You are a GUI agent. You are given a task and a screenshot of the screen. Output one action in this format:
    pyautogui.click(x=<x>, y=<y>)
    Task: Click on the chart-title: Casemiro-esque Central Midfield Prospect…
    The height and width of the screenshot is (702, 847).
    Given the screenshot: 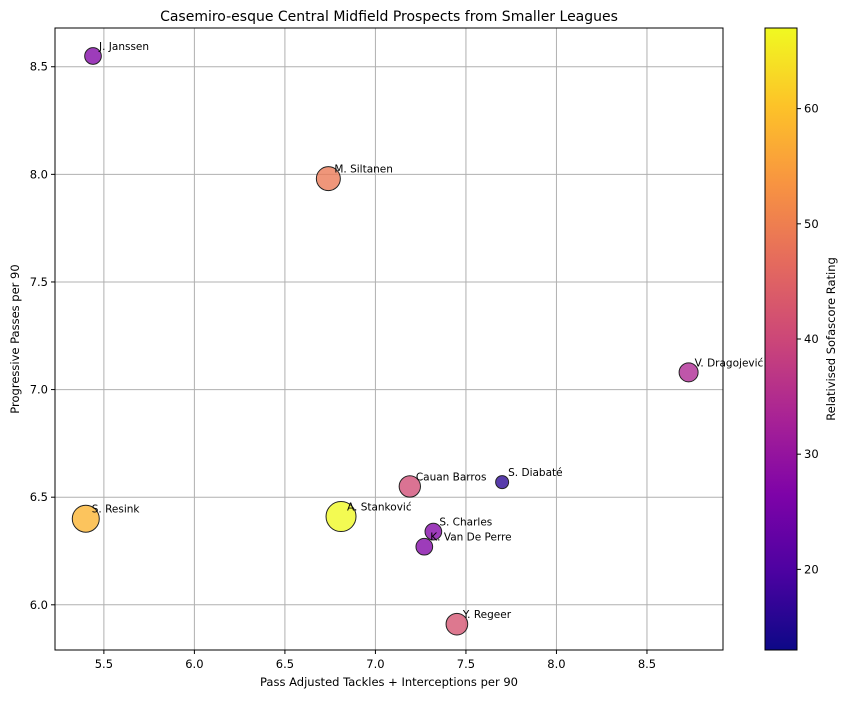 What is the action you would take?
    pyautogui.click(x=389, y=17)
    